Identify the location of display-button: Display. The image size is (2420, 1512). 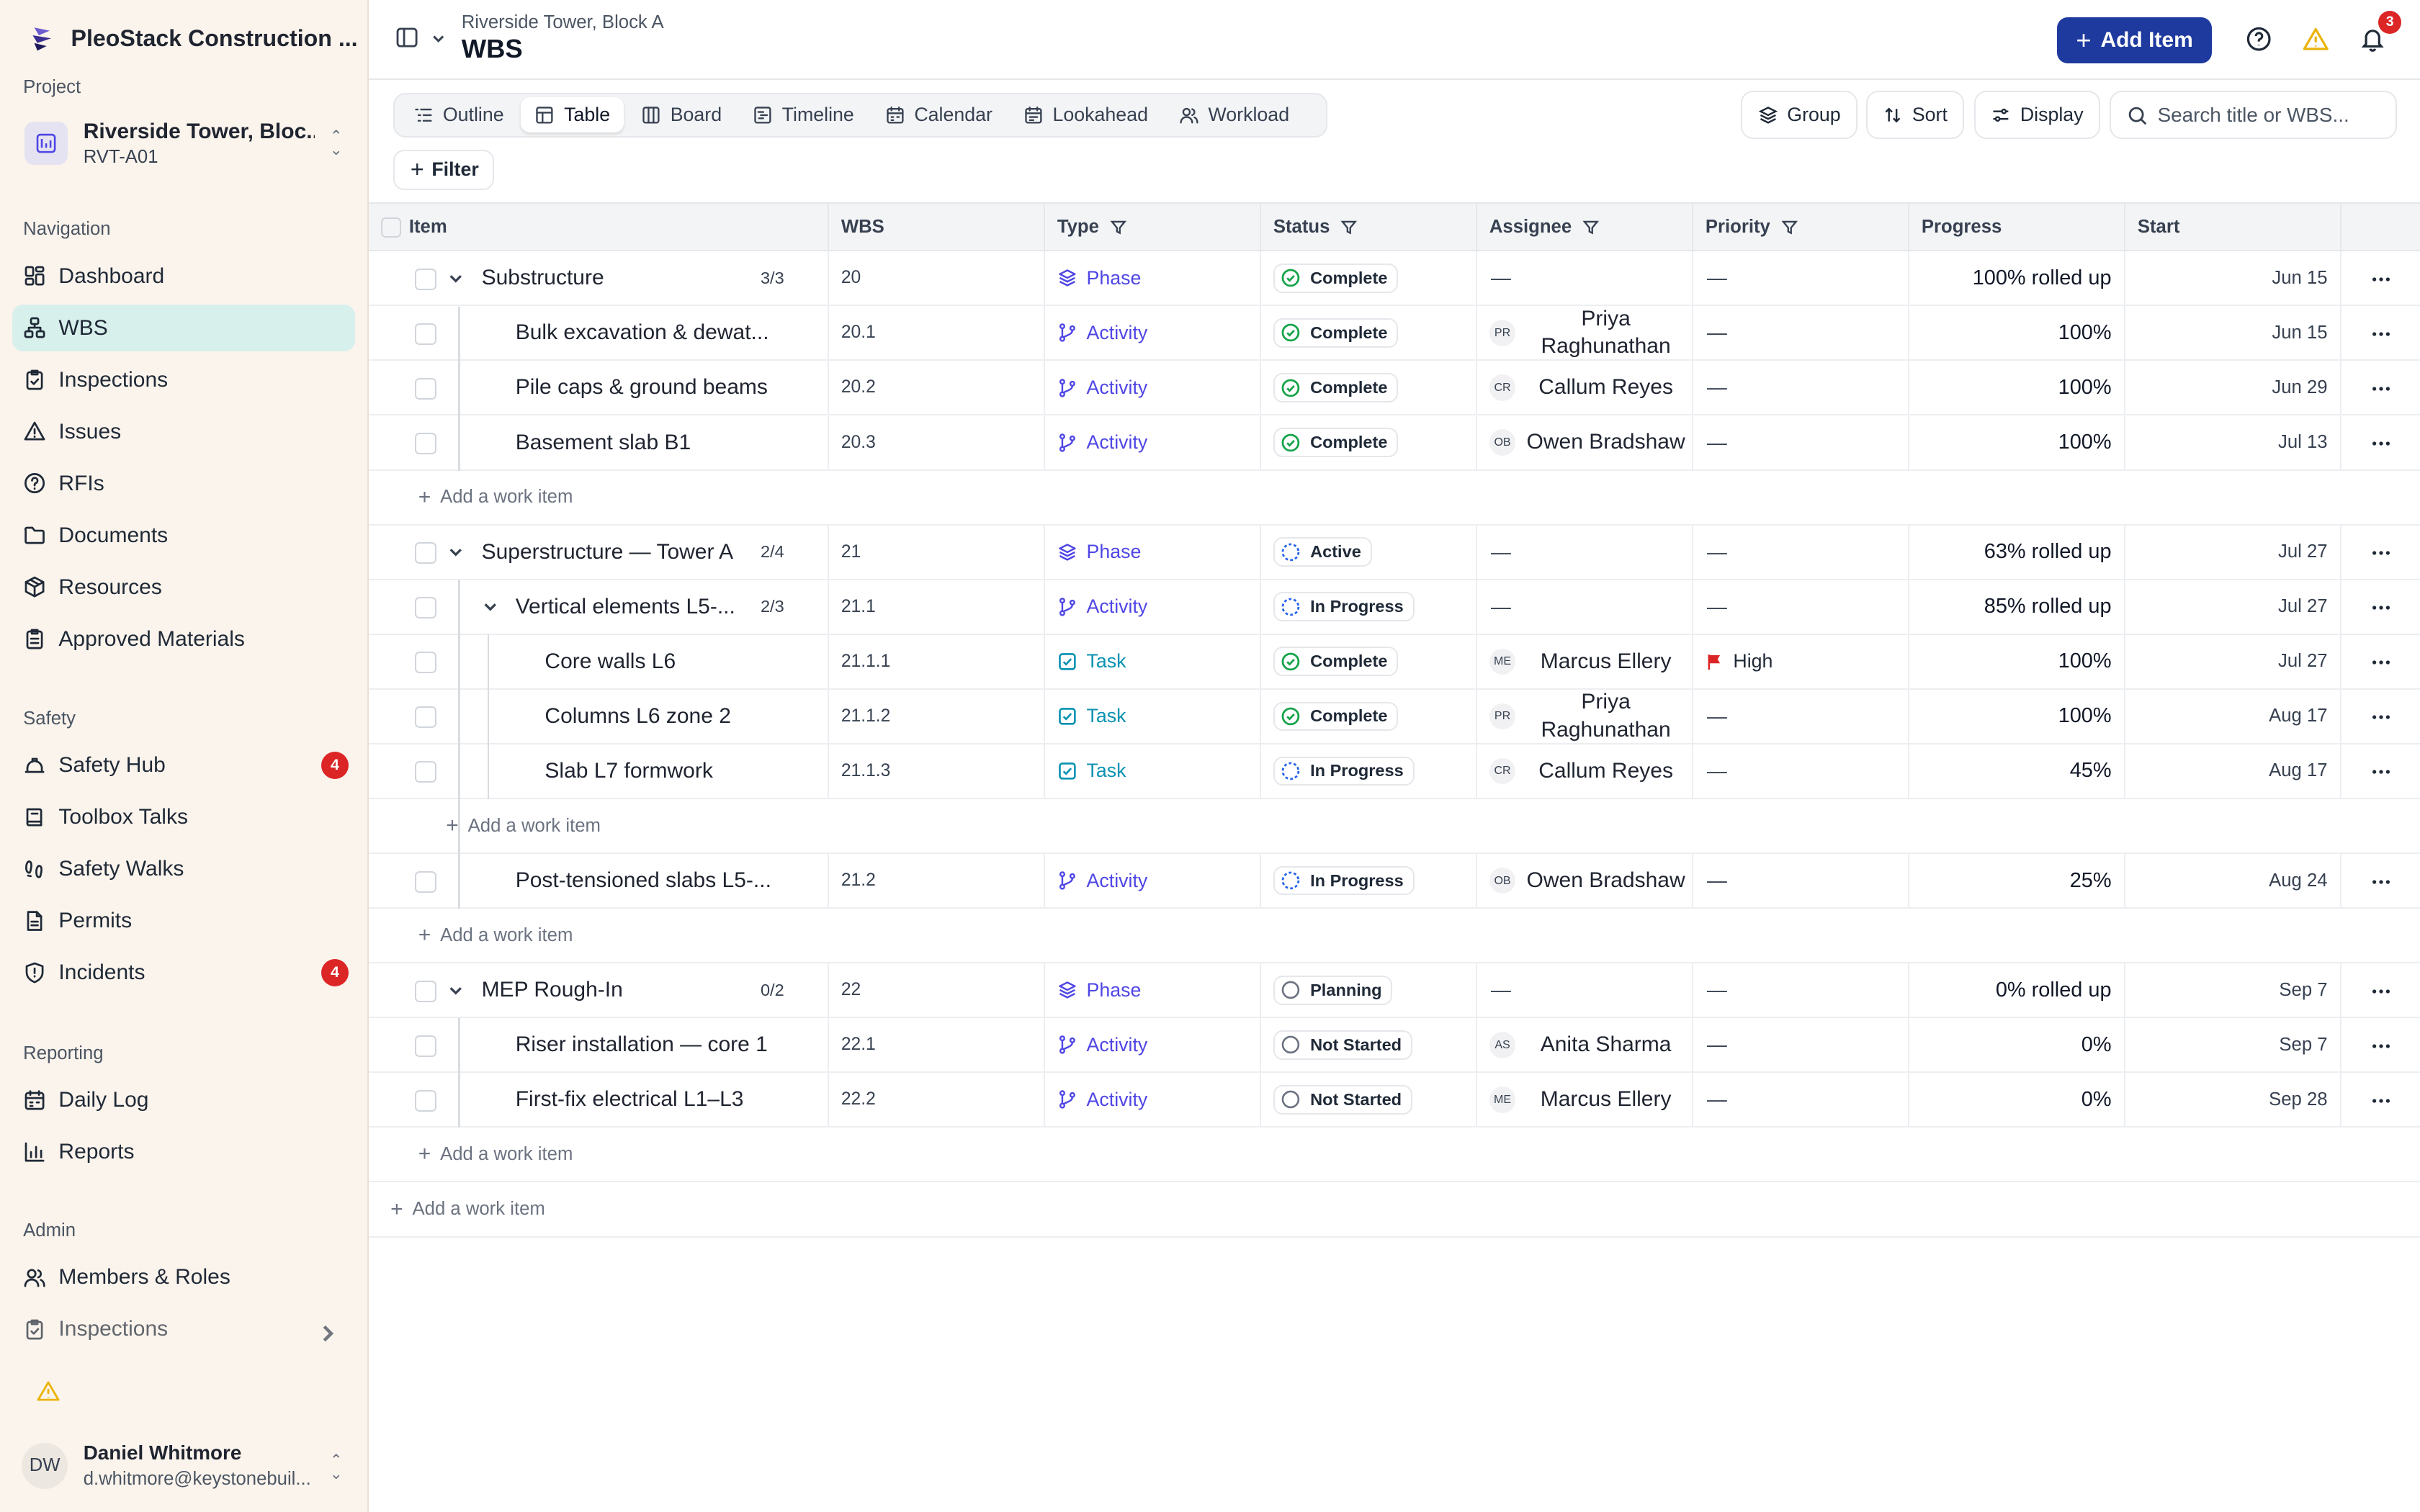
(2037, 115).